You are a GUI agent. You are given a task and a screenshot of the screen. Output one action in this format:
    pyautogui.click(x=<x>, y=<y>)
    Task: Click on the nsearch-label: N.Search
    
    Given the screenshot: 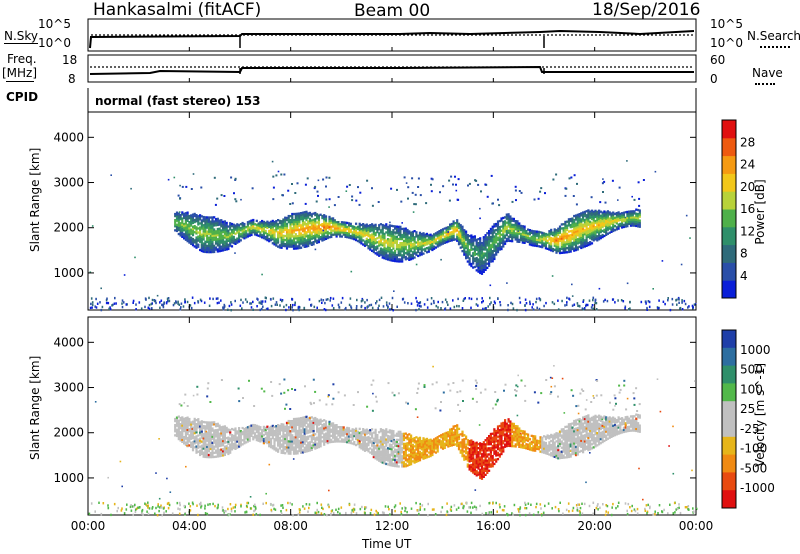 What is the action you would take?
    pyautogui.click(x=773, y=36)
    